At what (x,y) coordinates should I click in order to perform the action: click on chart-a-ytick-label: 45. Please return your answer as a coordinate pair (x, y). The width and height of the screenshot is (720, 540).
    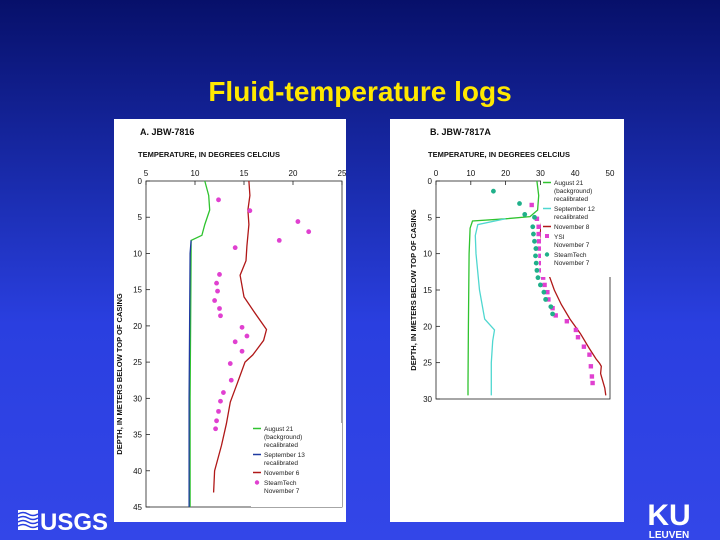
    Looking at the image, I should click on (137, 507).